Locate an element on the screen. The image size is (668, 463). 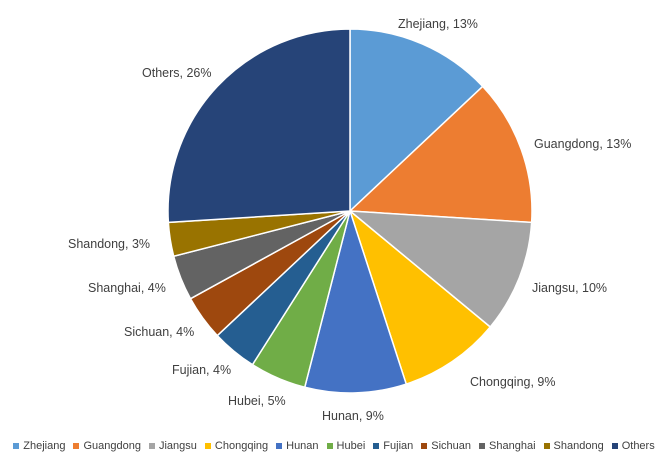
legend-label: Shanghai is located at coordinates (512, 446).